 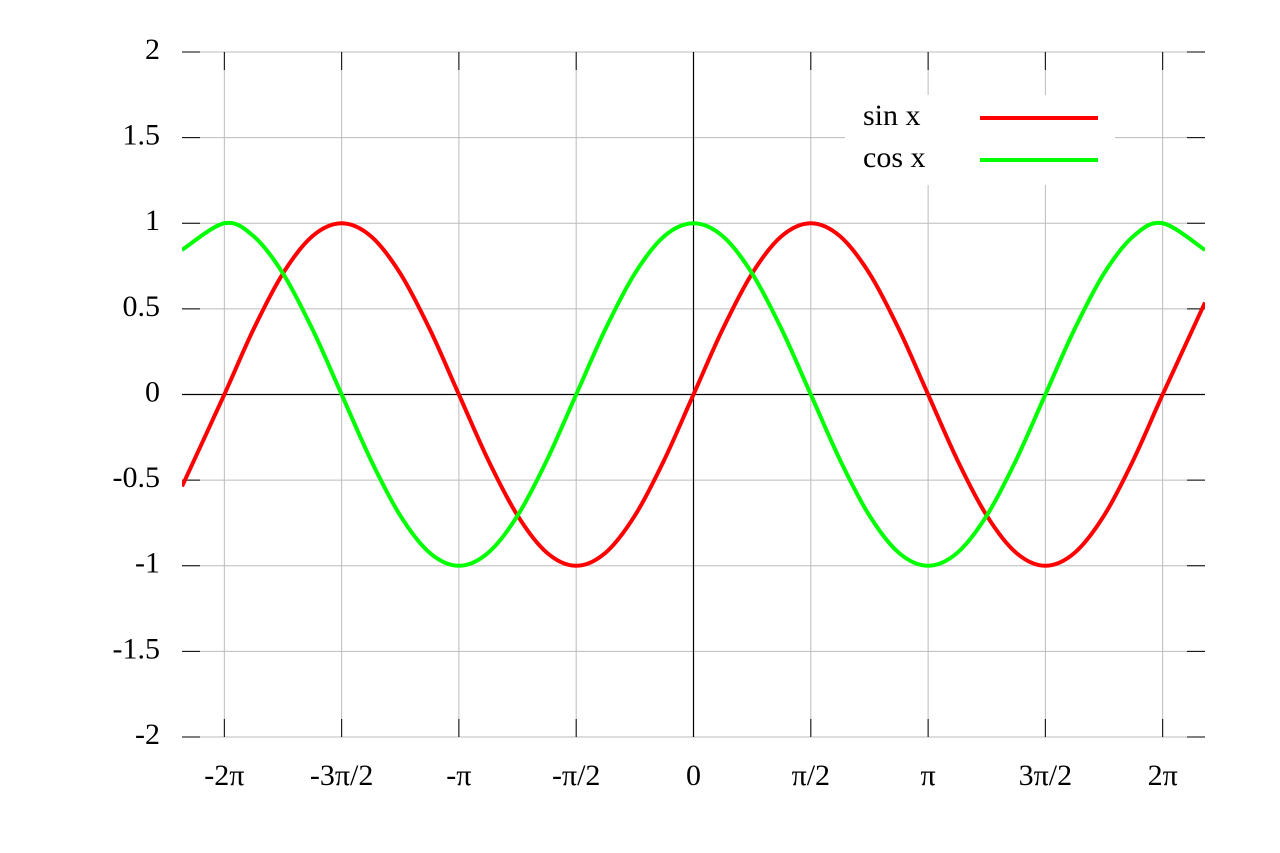 I want to click on y-tick-label: 0, so click(x=152, y=391).